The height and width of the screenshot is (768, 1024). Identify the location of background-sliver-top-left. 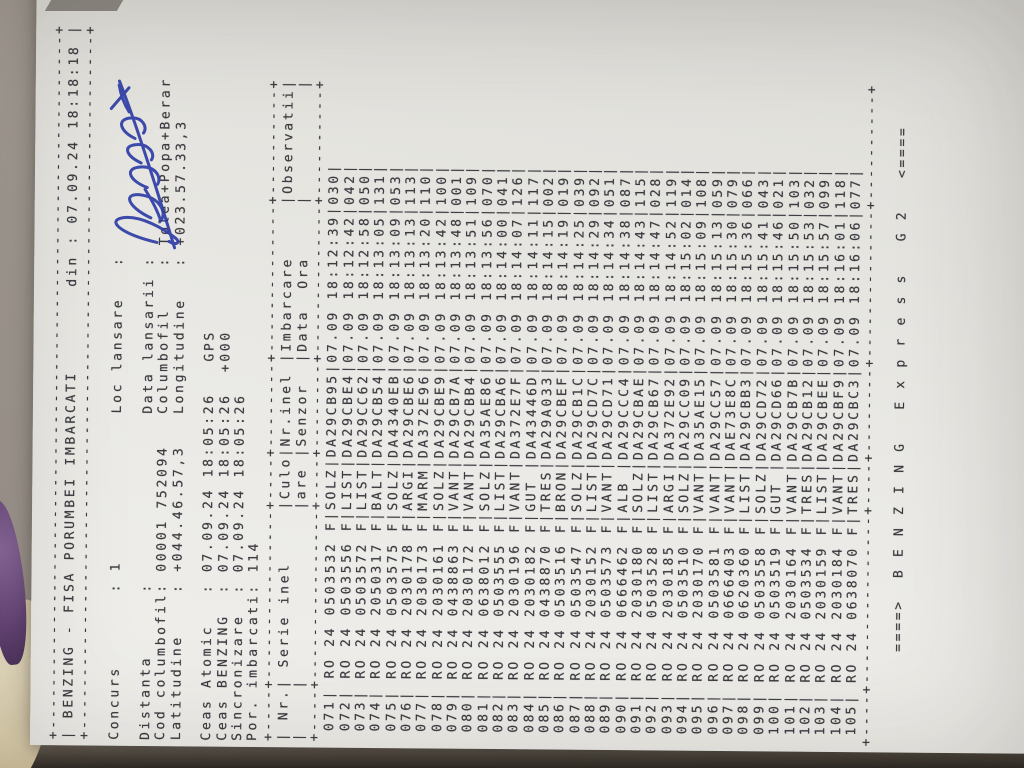
(84, 5).